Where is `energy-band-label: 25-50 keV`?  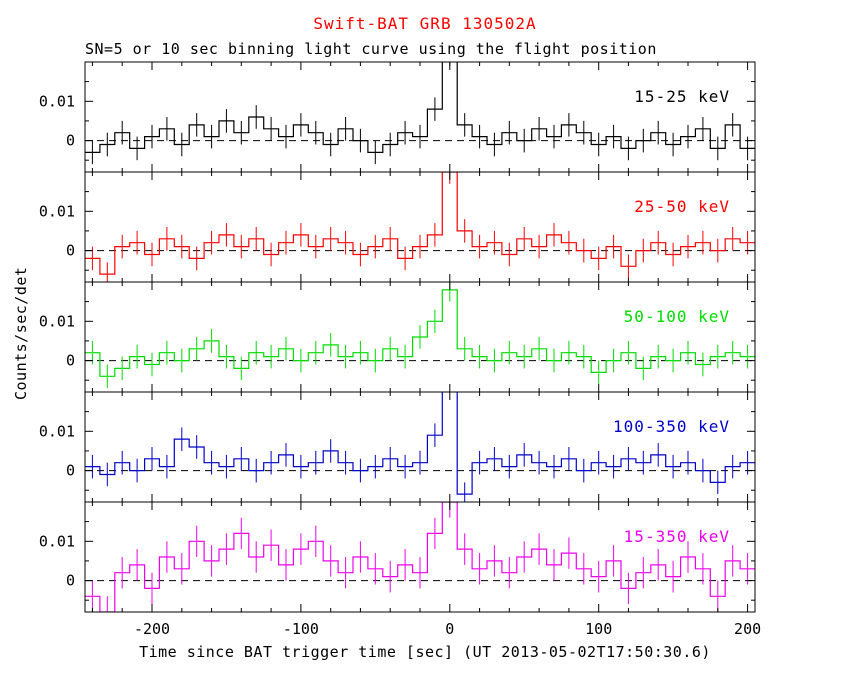
energy-band-label: 25-50 keV is located at coordinates (682, 206).